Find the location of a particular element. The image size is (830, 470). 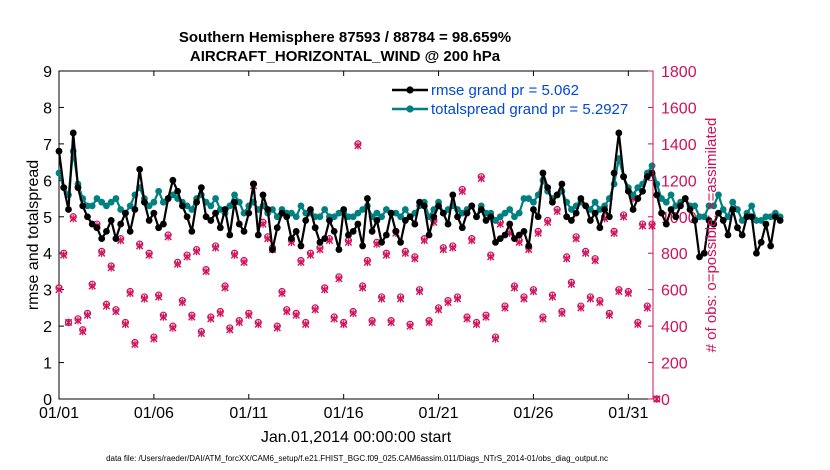

legend-spread-label: totalspread grand pr = 5.2927 is located at coordinates (529, 109).